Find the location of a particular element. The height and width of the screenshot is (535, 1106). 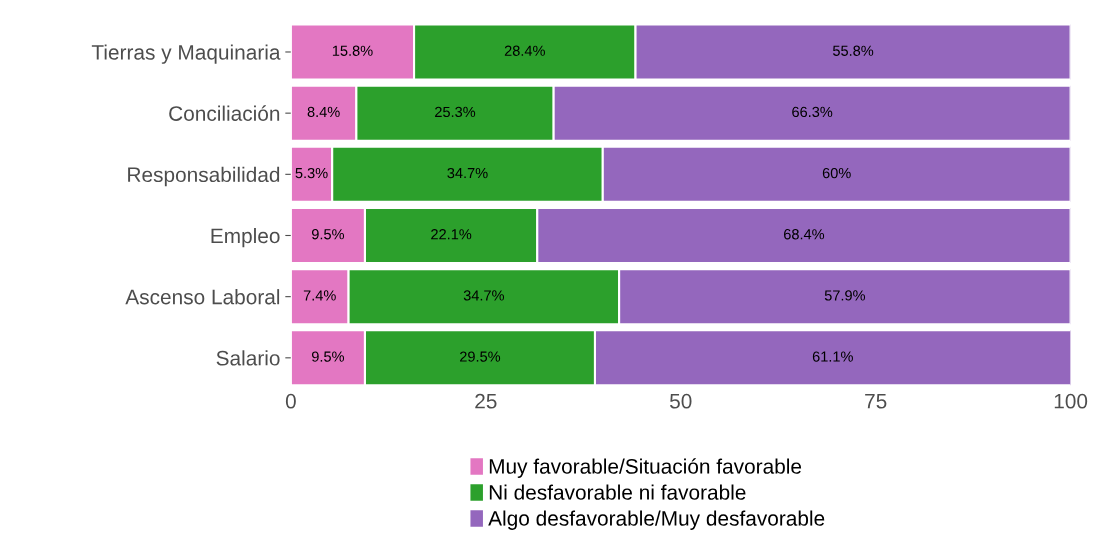

data-label: 22.1% is located at coordinates (451, 234).